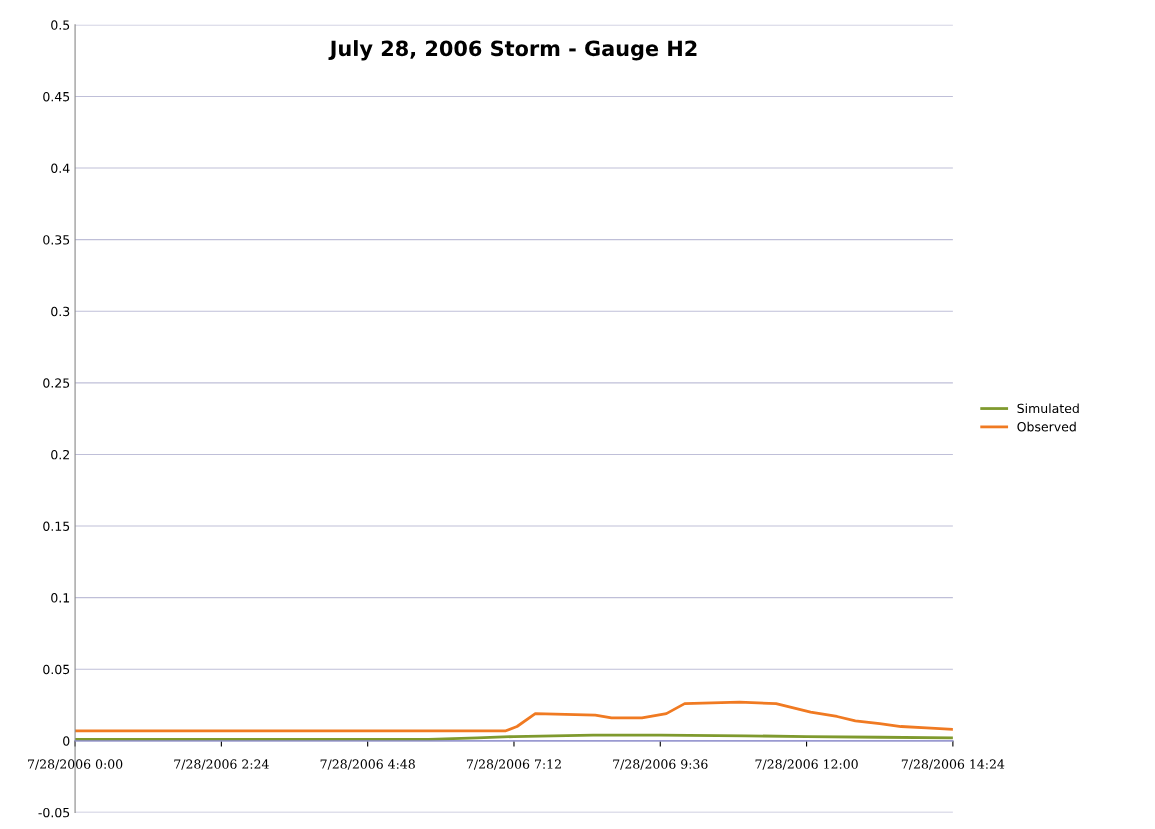 The height and width of the screenshot is (829, 1155). Describe the element at coordinates (513, 764) in the screenshot. I see `x-tick-label: 7/28/2006 7:12` at that location.